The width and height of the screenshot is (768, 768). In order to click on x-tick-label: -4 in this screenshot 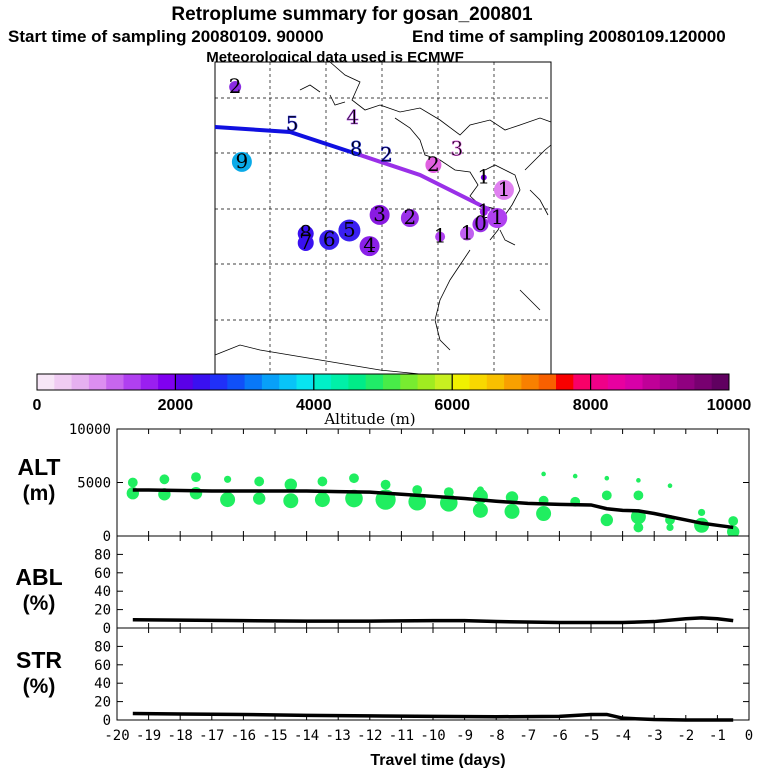, I will do `click(622, 736)`.